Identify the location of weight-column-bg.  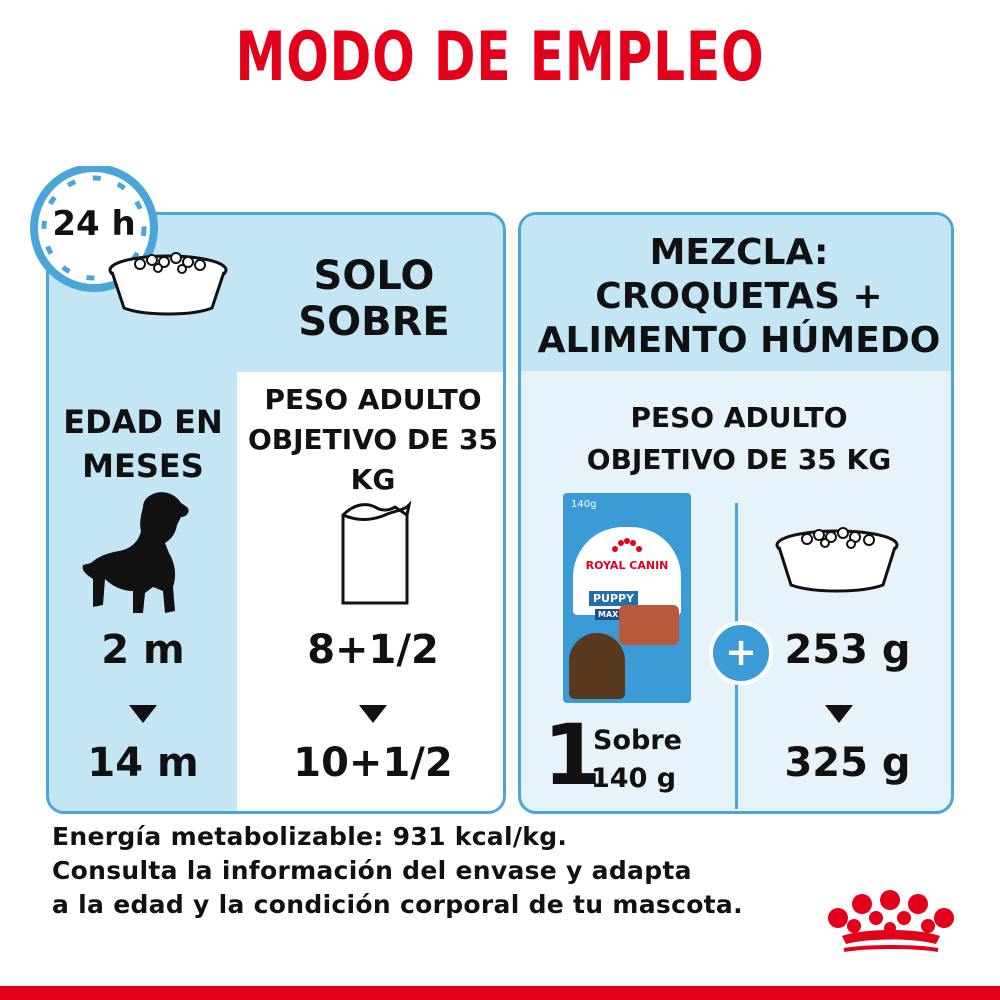
(370, 591).